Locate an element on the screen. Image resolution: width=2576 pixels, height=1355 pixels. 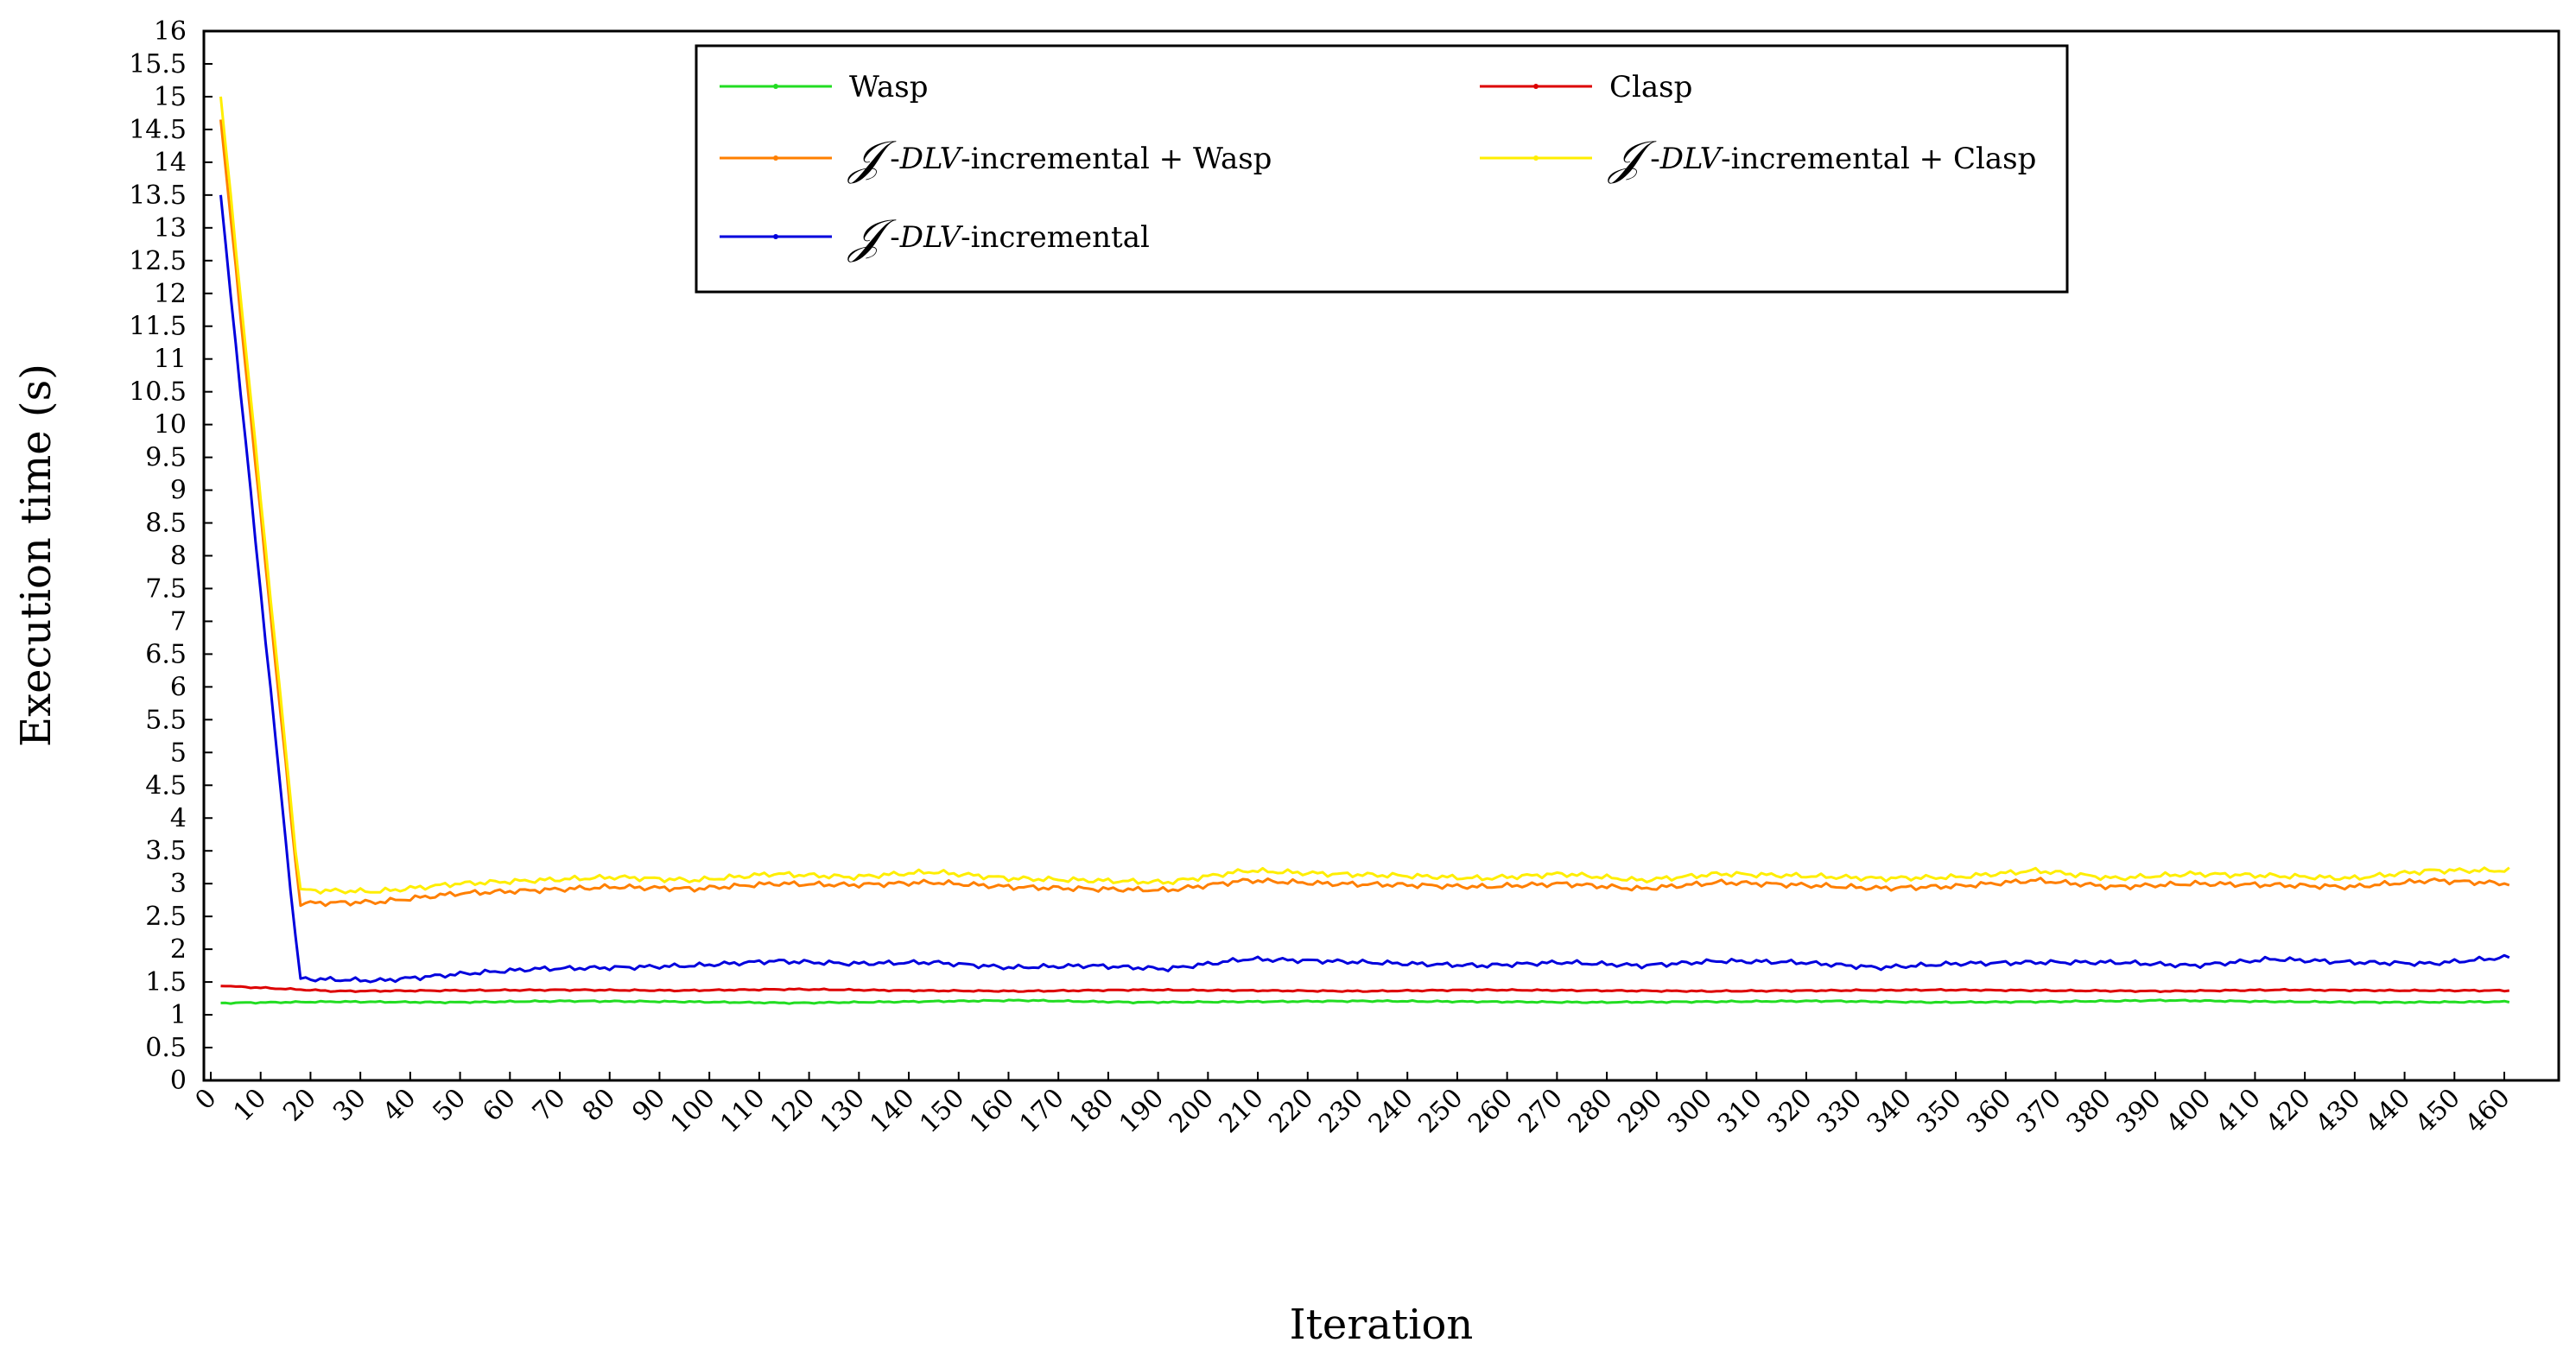
x-tick-label: 30 is located at coordinates (349, 1105).